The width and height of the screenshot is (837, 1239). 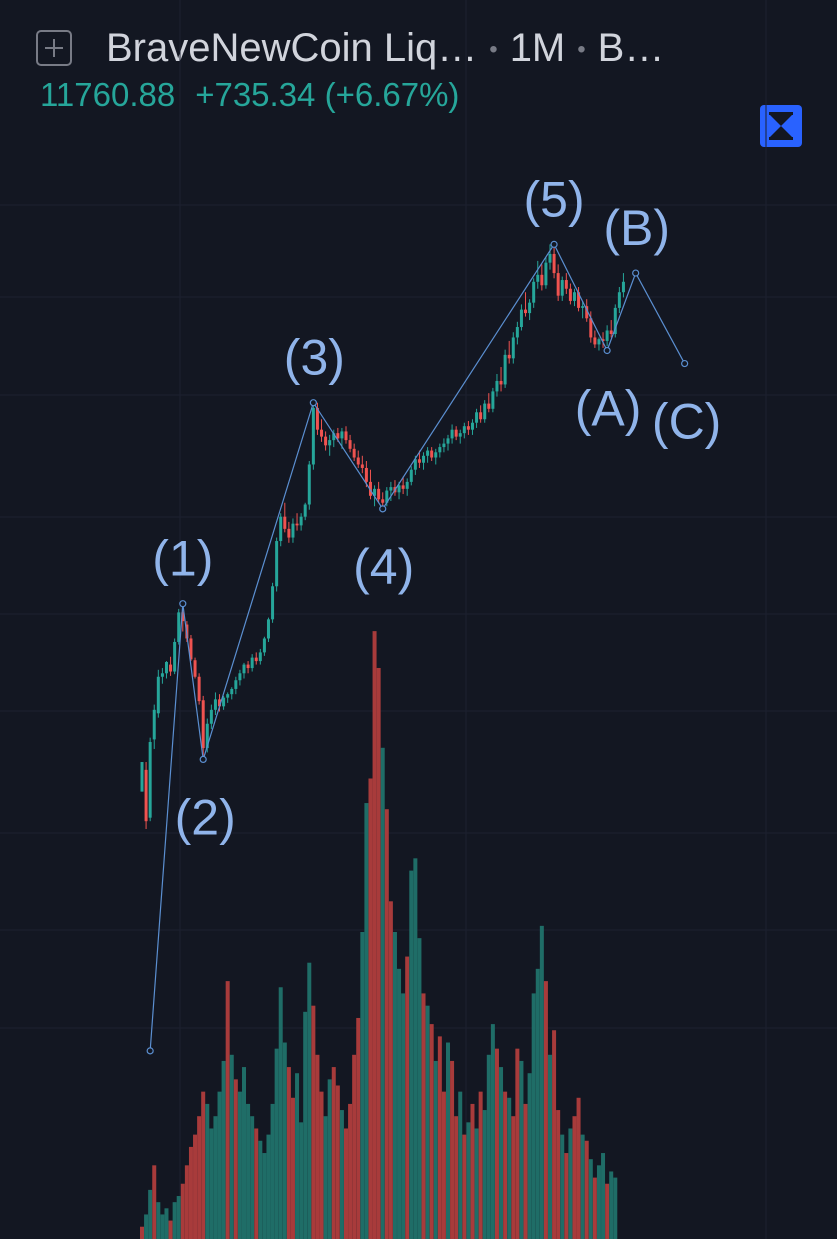 What do you see at coordinates (537, 48) in the screenshot?
I see `interval-label: 1M` at bounding box center [537, 48].